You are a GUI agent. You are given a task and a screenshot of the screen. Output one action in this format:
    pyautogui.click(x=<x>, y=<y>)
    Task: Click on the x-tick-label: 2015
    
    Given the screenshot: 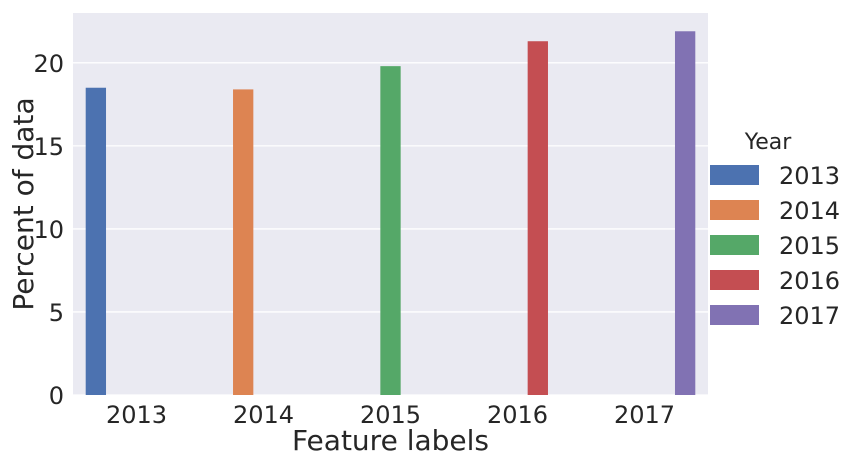 What is the action you would take?
    pyautogui.click(x=390, y=415)
    